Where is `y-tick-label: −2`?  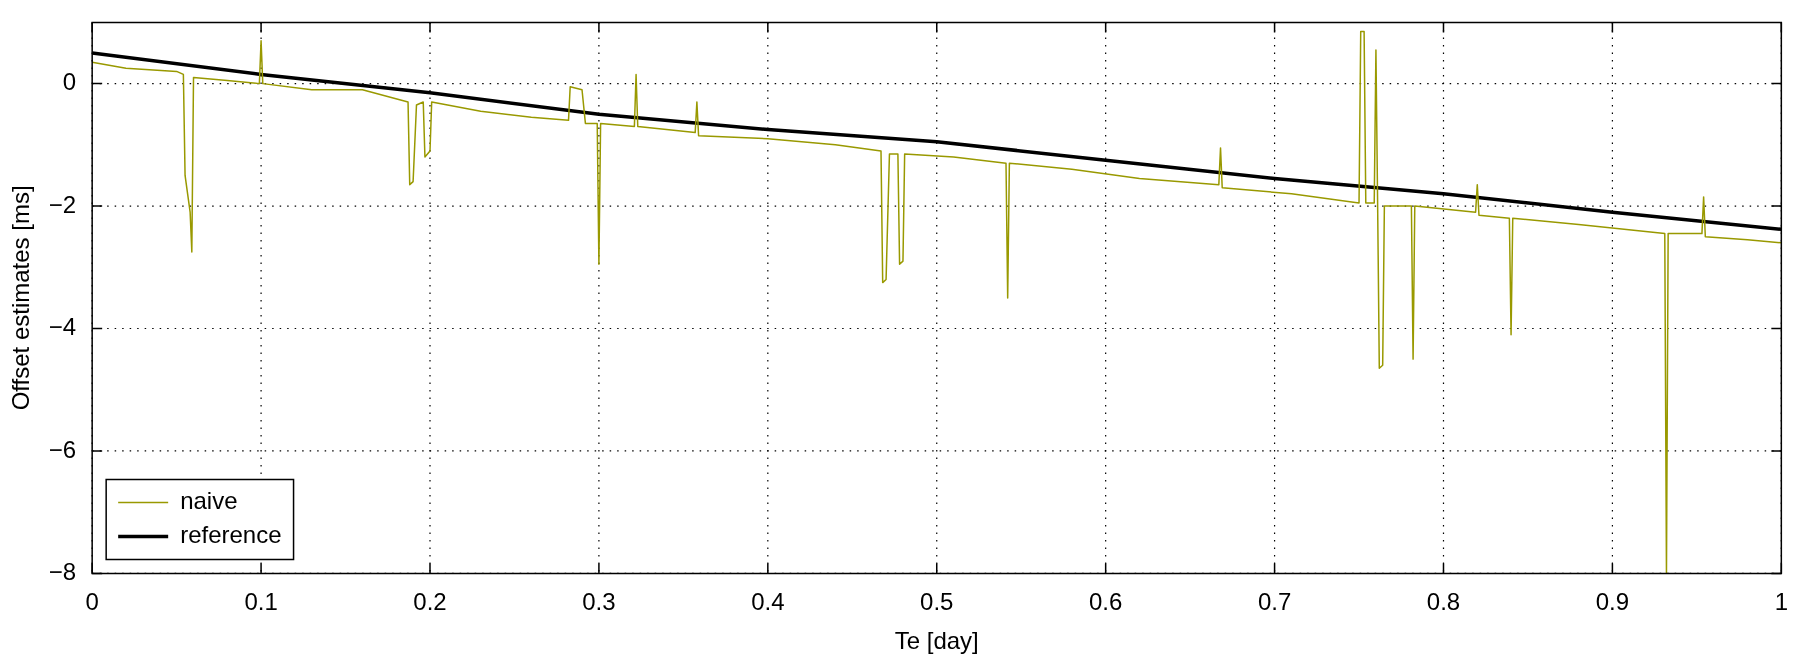 y-tick-label: −2 is located at coordinates (62, 204).